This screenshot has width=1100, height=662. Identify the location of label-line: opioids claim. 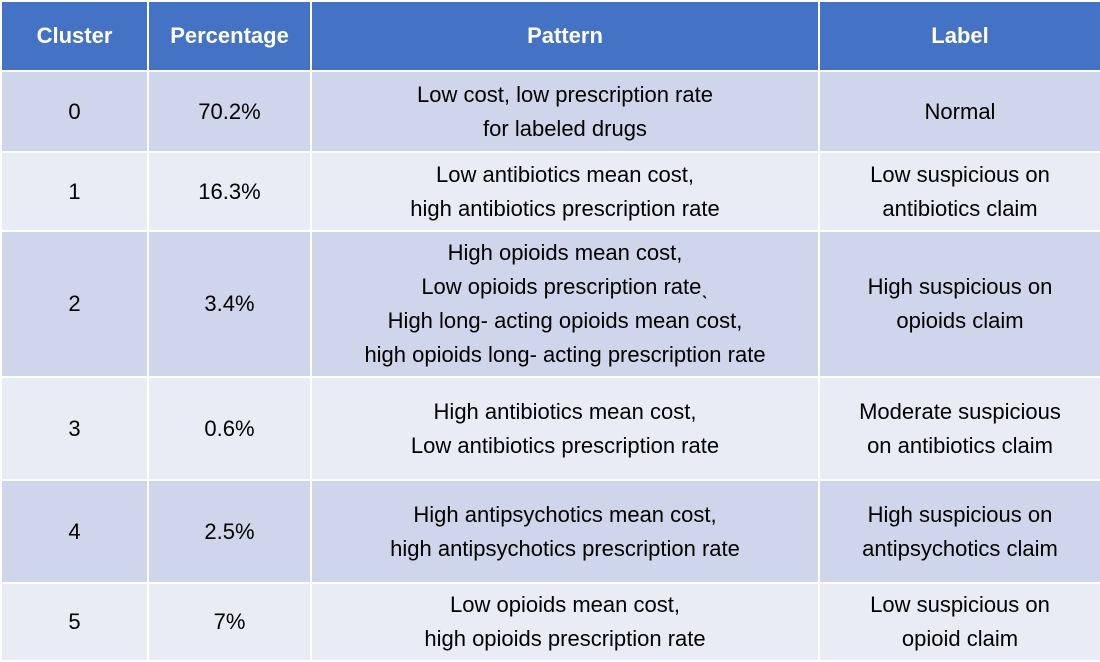
(960, 320).